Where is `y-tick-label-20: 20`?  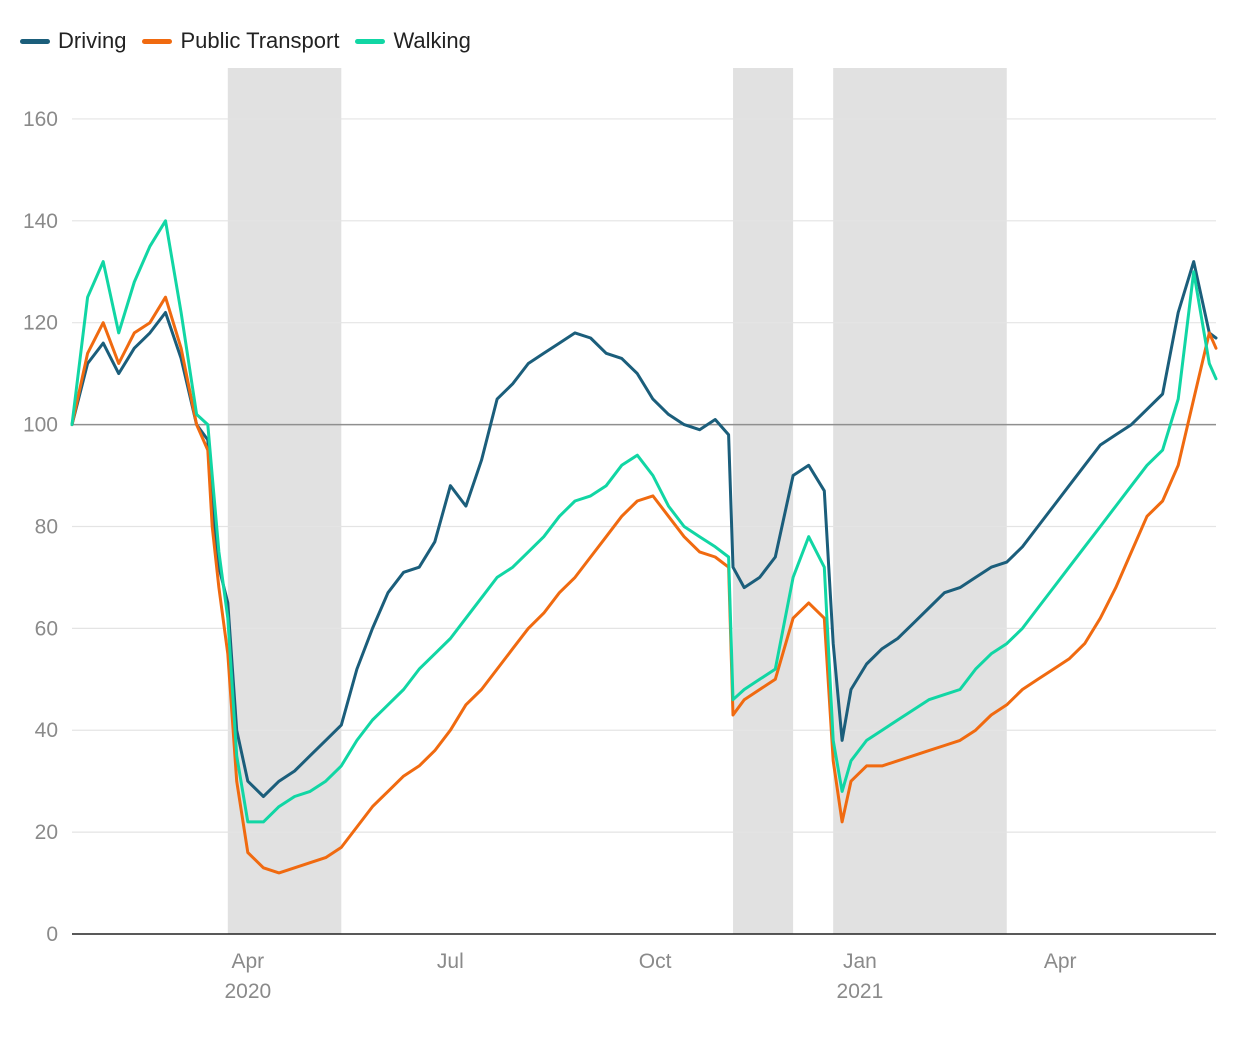
y-tick-label-20: 20 is located at coordinates (46, 832).